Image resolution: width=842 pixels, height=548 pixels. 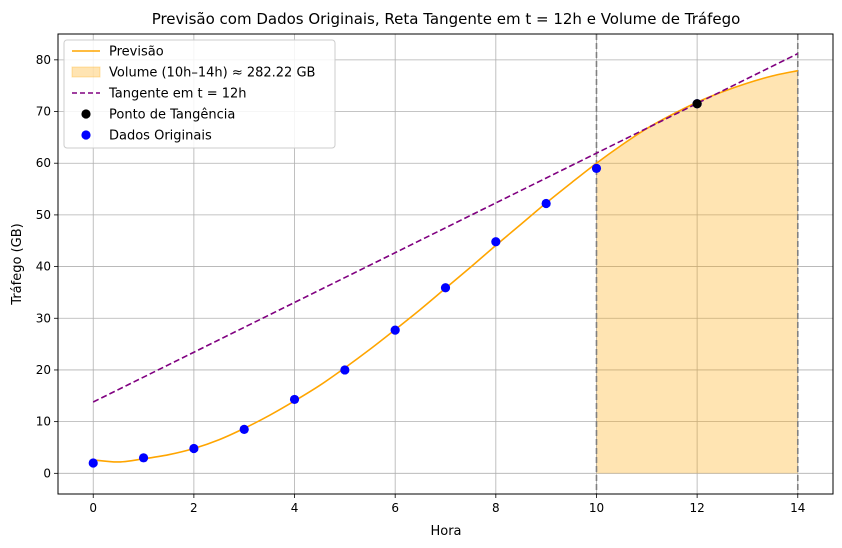 I want to click on legend-box, so click(x=199, y=94).